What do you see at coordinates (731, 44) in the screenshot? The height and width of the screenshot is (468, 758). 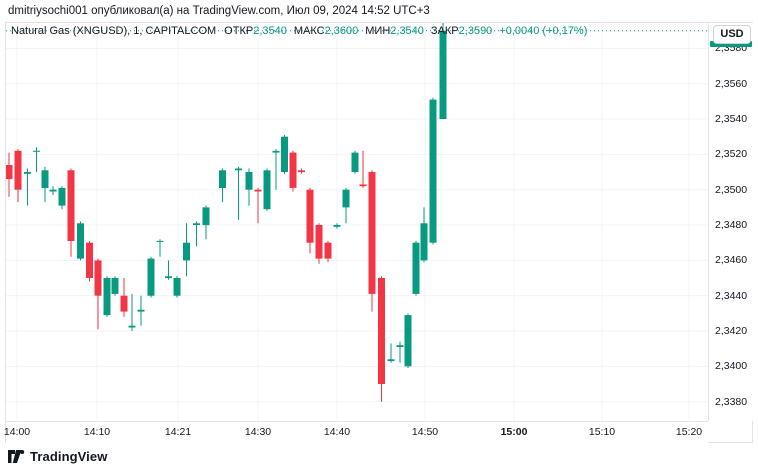 I see `current-price-tag` at bounding box center [731, 44].